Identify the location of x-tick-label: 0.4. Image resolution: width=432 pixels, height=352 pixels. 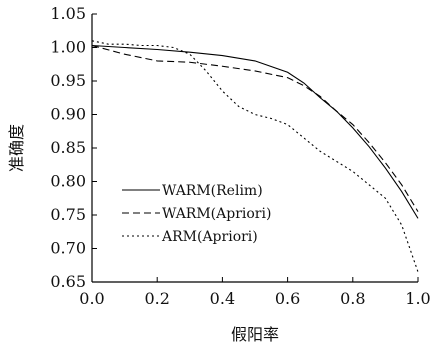
(222, 298).